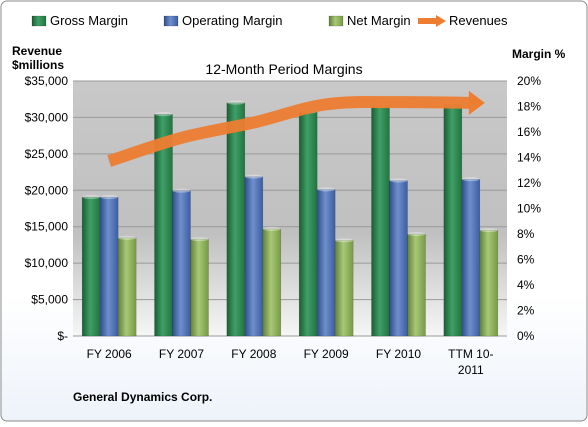 Image resolution: width=588 pixels, height=427 pixels. What do you see at coordinates (39, 21) in the screenshot?
I see `legend-swatch-gross-margin` at bounding box center [39, 21].